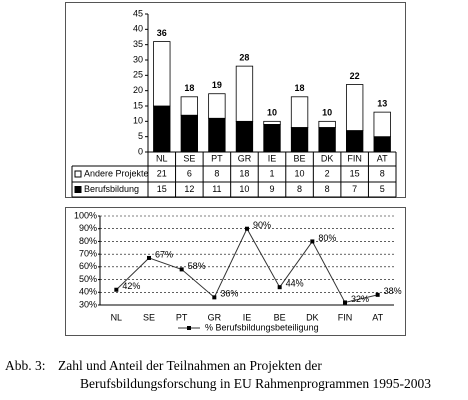 This screenshot has height=400, width=468. What do you see at coordinates (189, 189) in the screenshot?
I see `table-cell: 12` at bounding box center [189, 189].